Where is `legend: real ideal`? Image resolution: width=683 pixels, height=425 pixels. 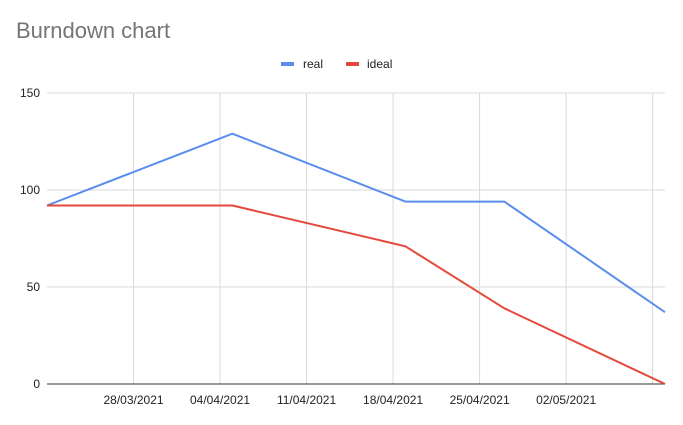
legend: real ideal is located at coordinates (336, 64).